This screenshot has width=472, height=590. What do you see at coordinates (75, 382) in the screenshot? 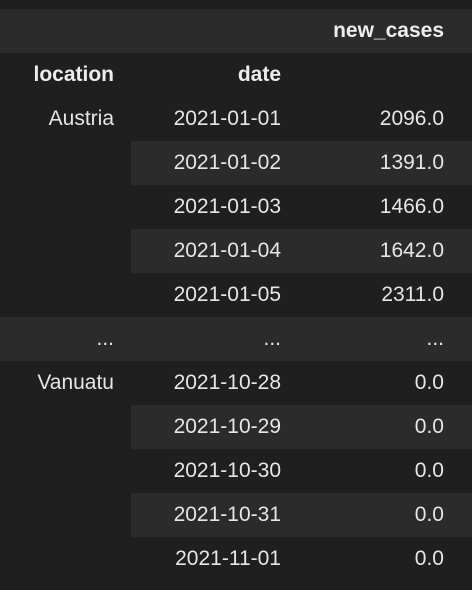
I see `cell-location: Vanuatu` at bounding box center [75, 382].